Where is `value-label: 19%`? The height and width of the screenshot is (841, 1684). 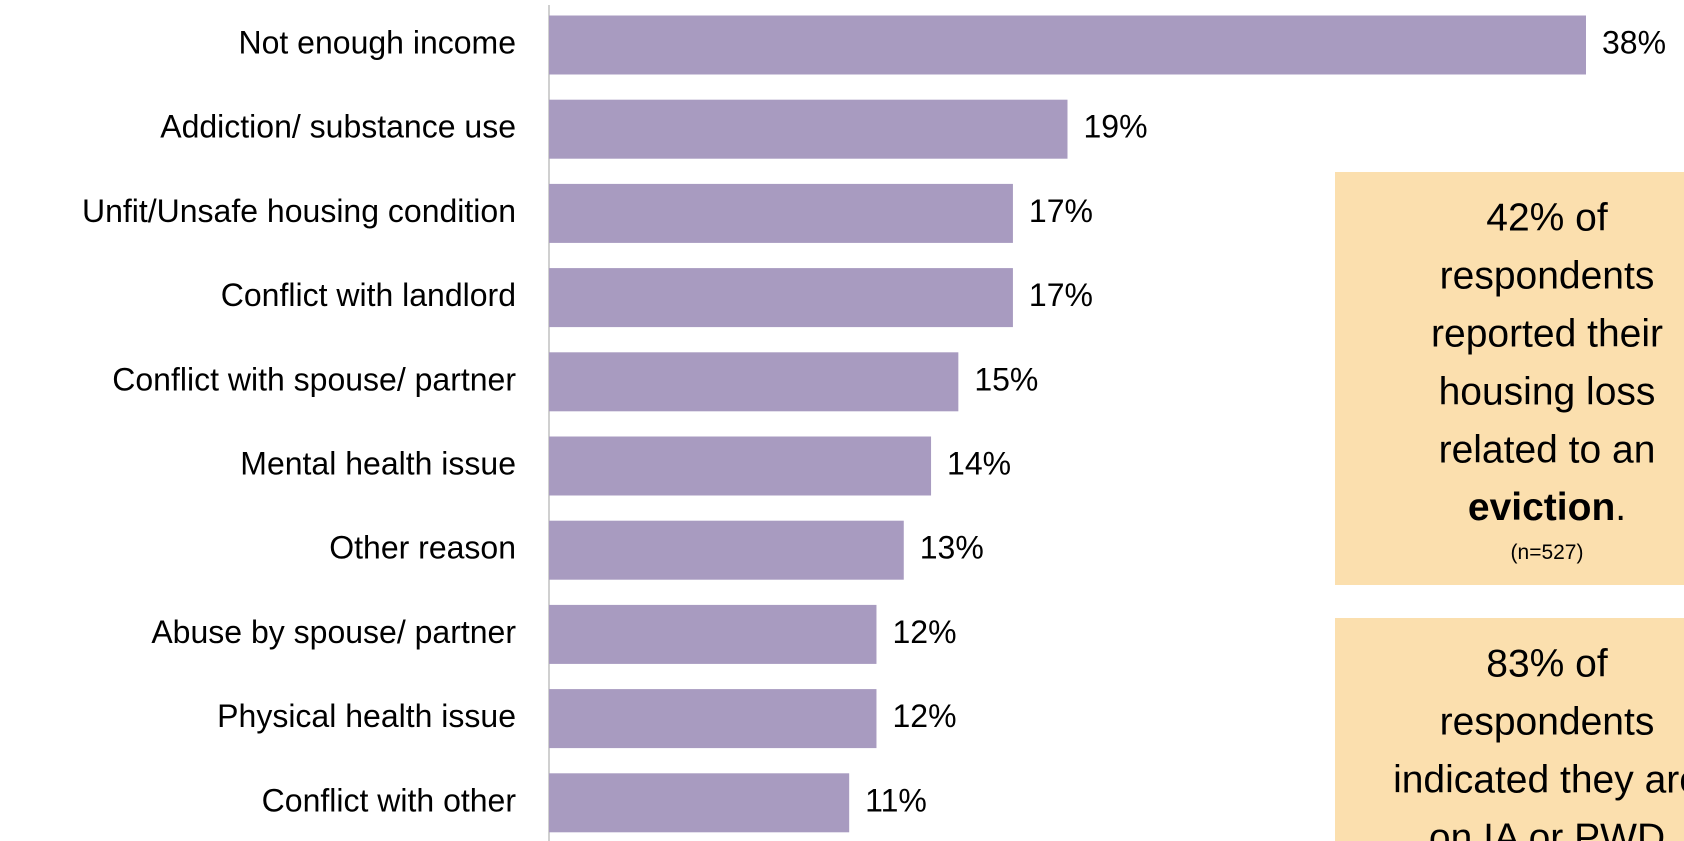 value-label: 19% is located at coordinates (1116, 127).